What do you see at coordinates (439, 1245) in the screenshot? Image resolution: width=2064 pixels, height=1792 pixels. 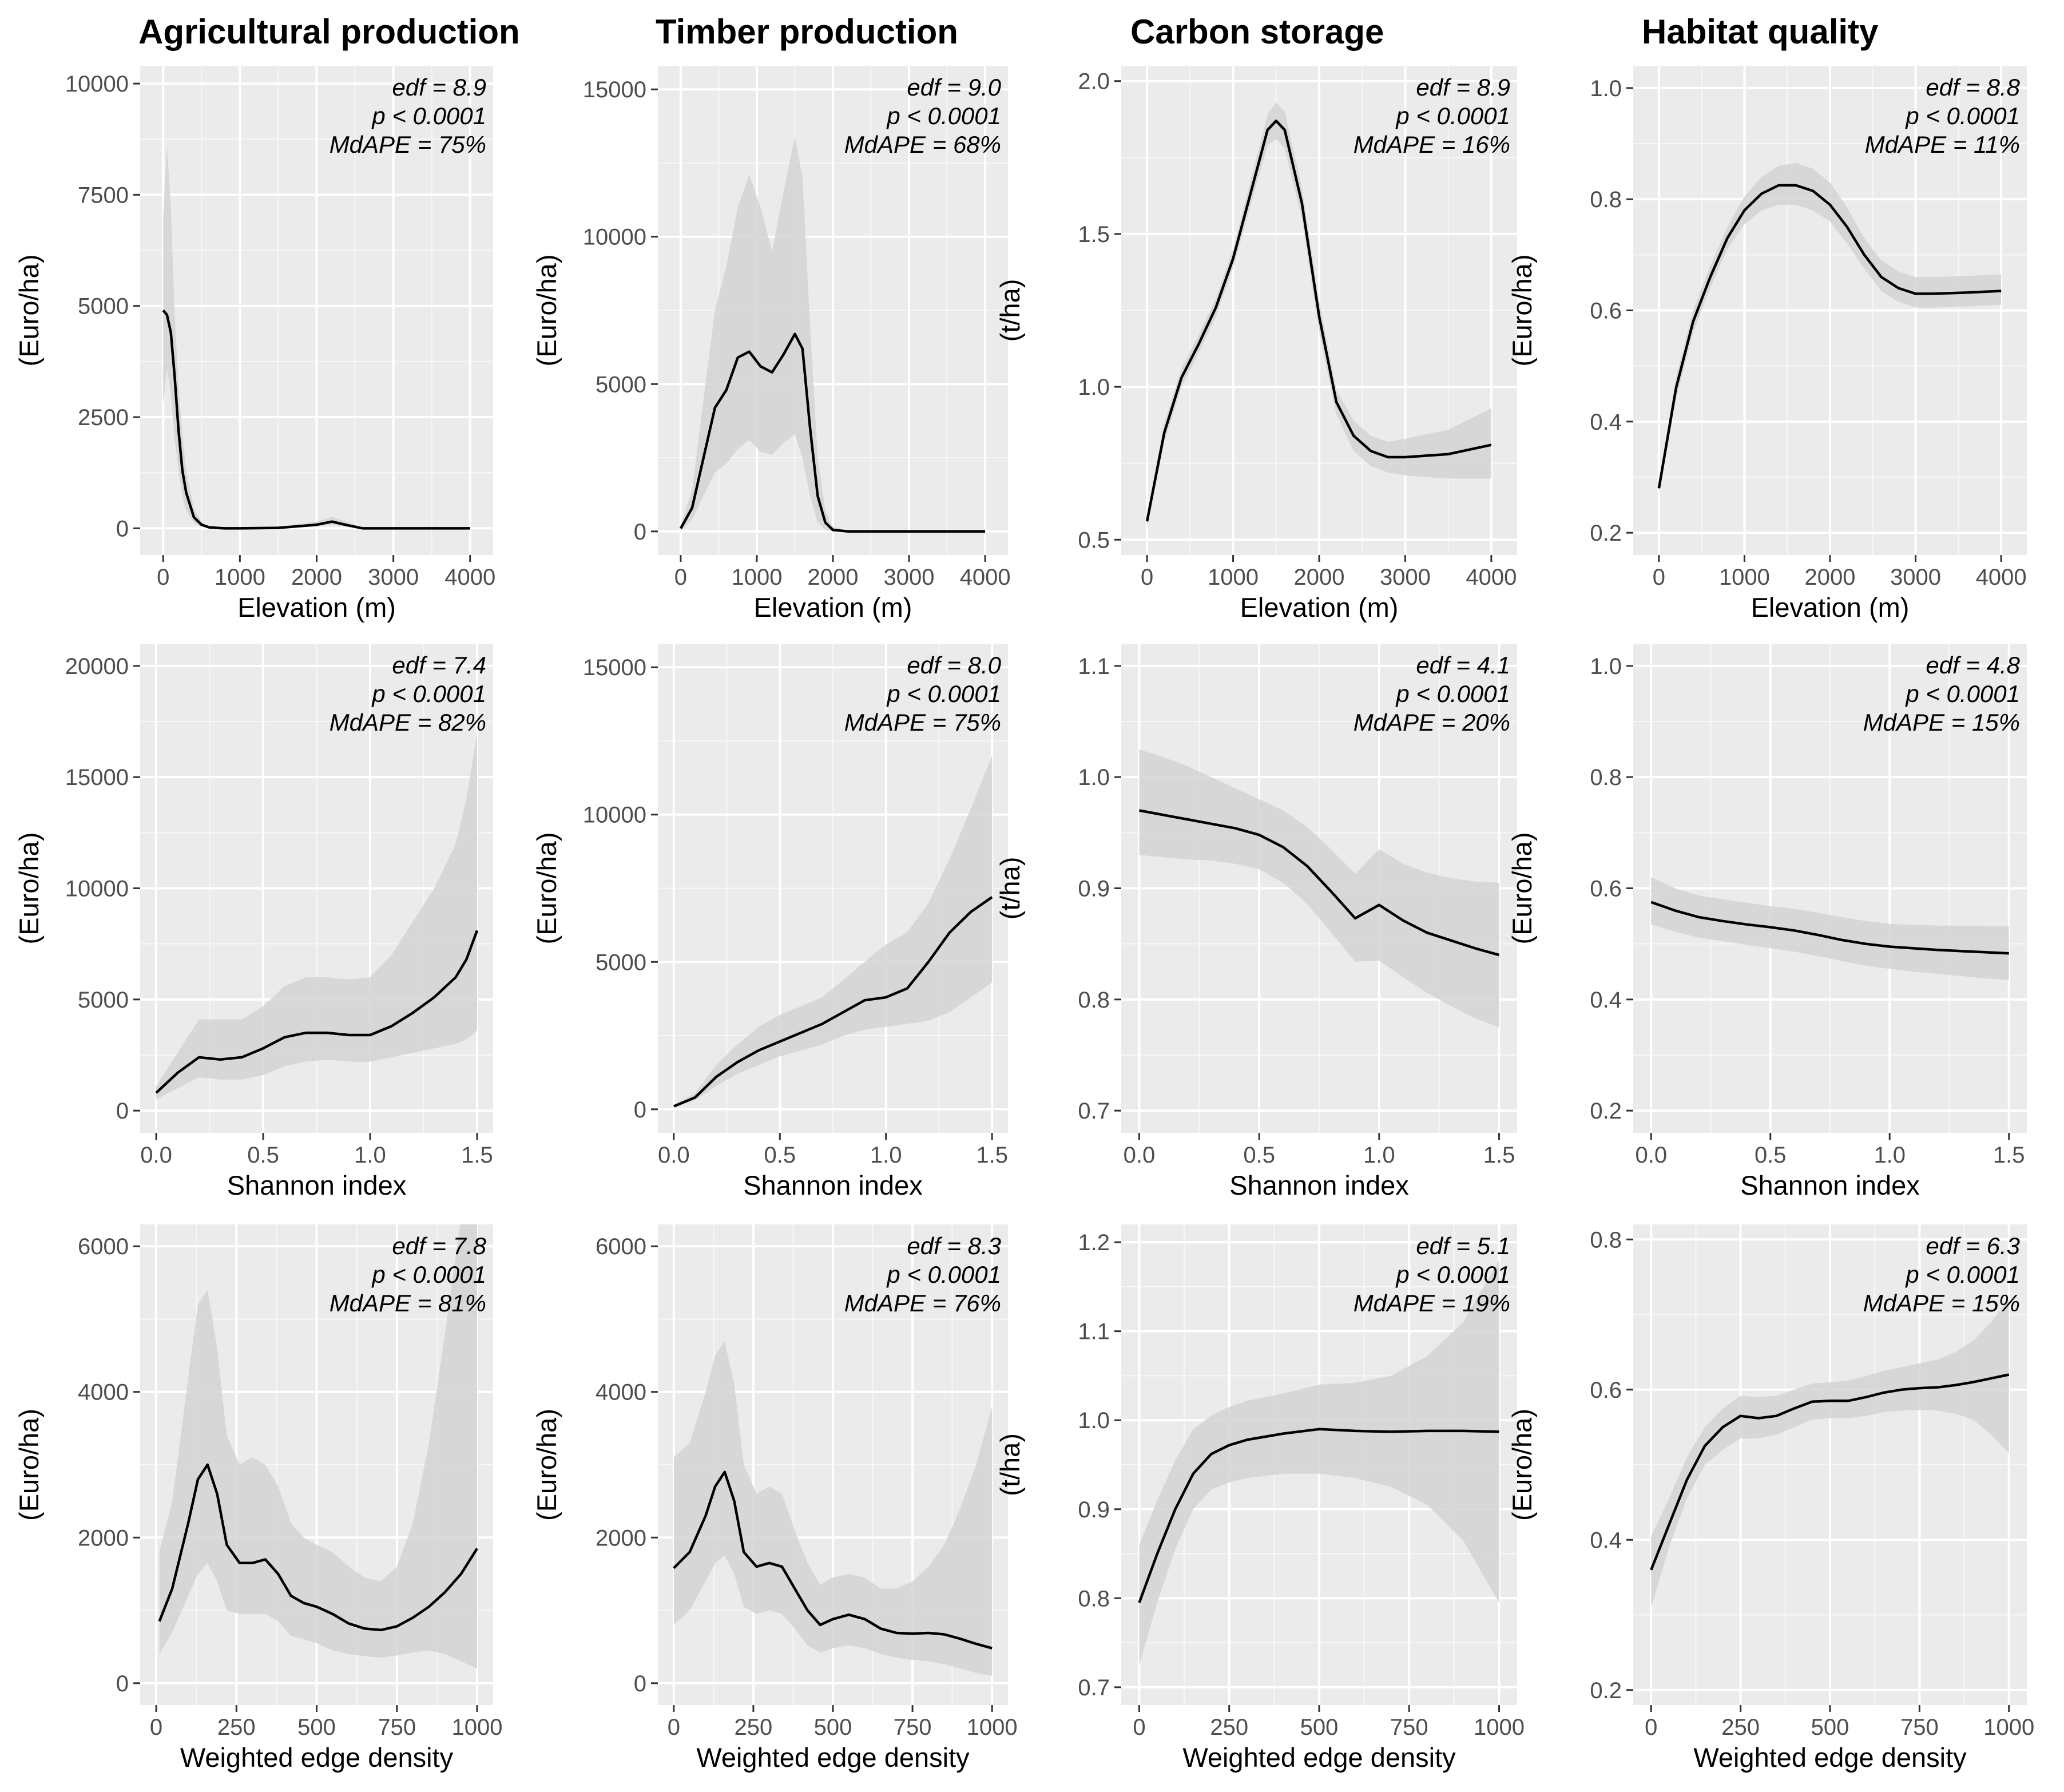 I see `stat-edf: edf = 7.8` at bounding box center [439, 1245].